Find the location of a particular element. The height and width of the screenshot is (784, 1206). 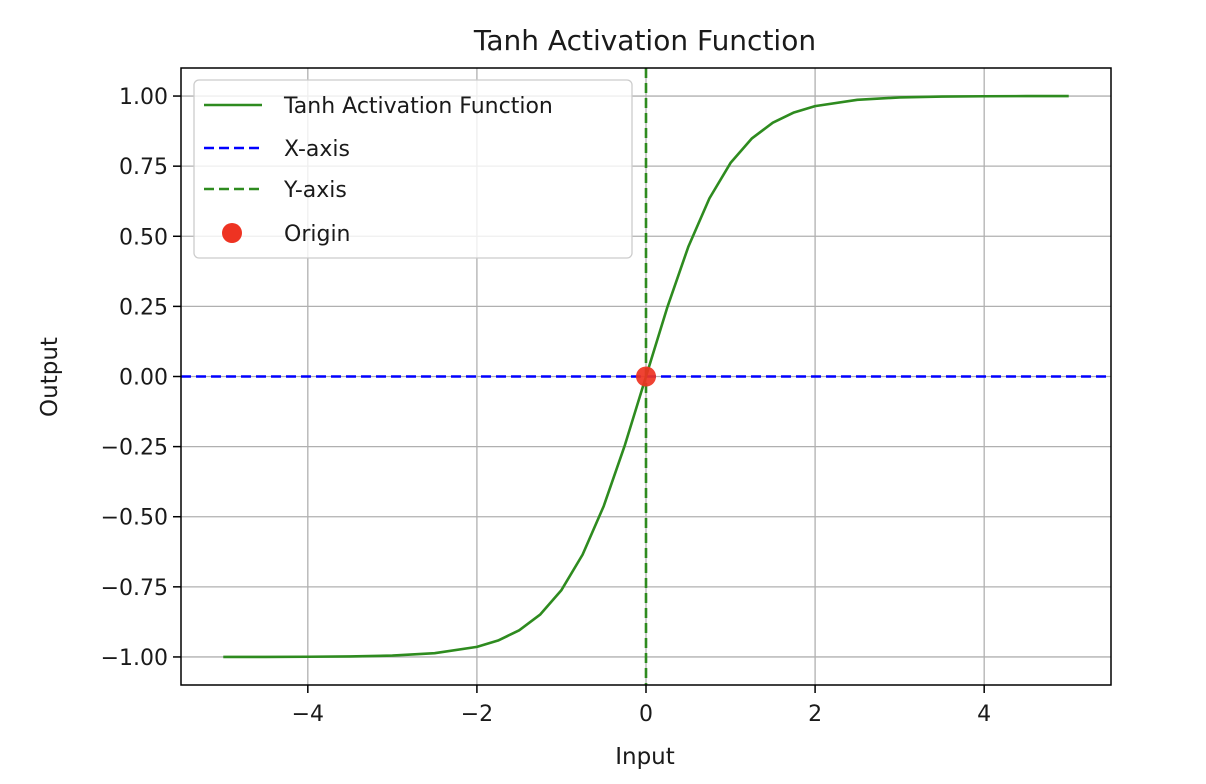

y-tick-label: −0.25 is located at coordinates (134, 448).